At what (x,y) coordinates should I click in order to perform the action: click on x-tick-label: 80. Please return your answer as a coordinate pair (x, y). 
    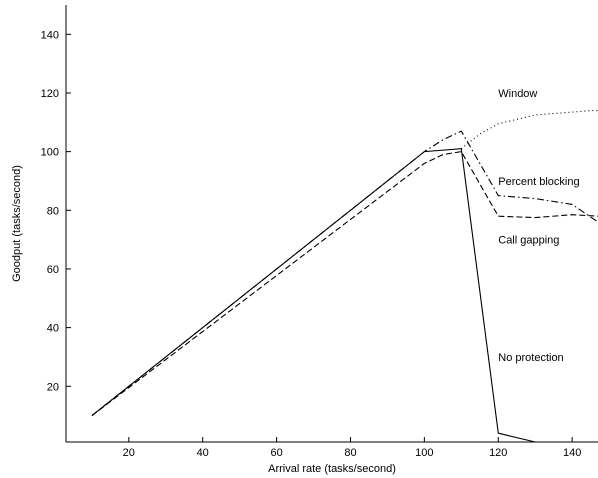
    Looking at the image, I should click on (350, 453).